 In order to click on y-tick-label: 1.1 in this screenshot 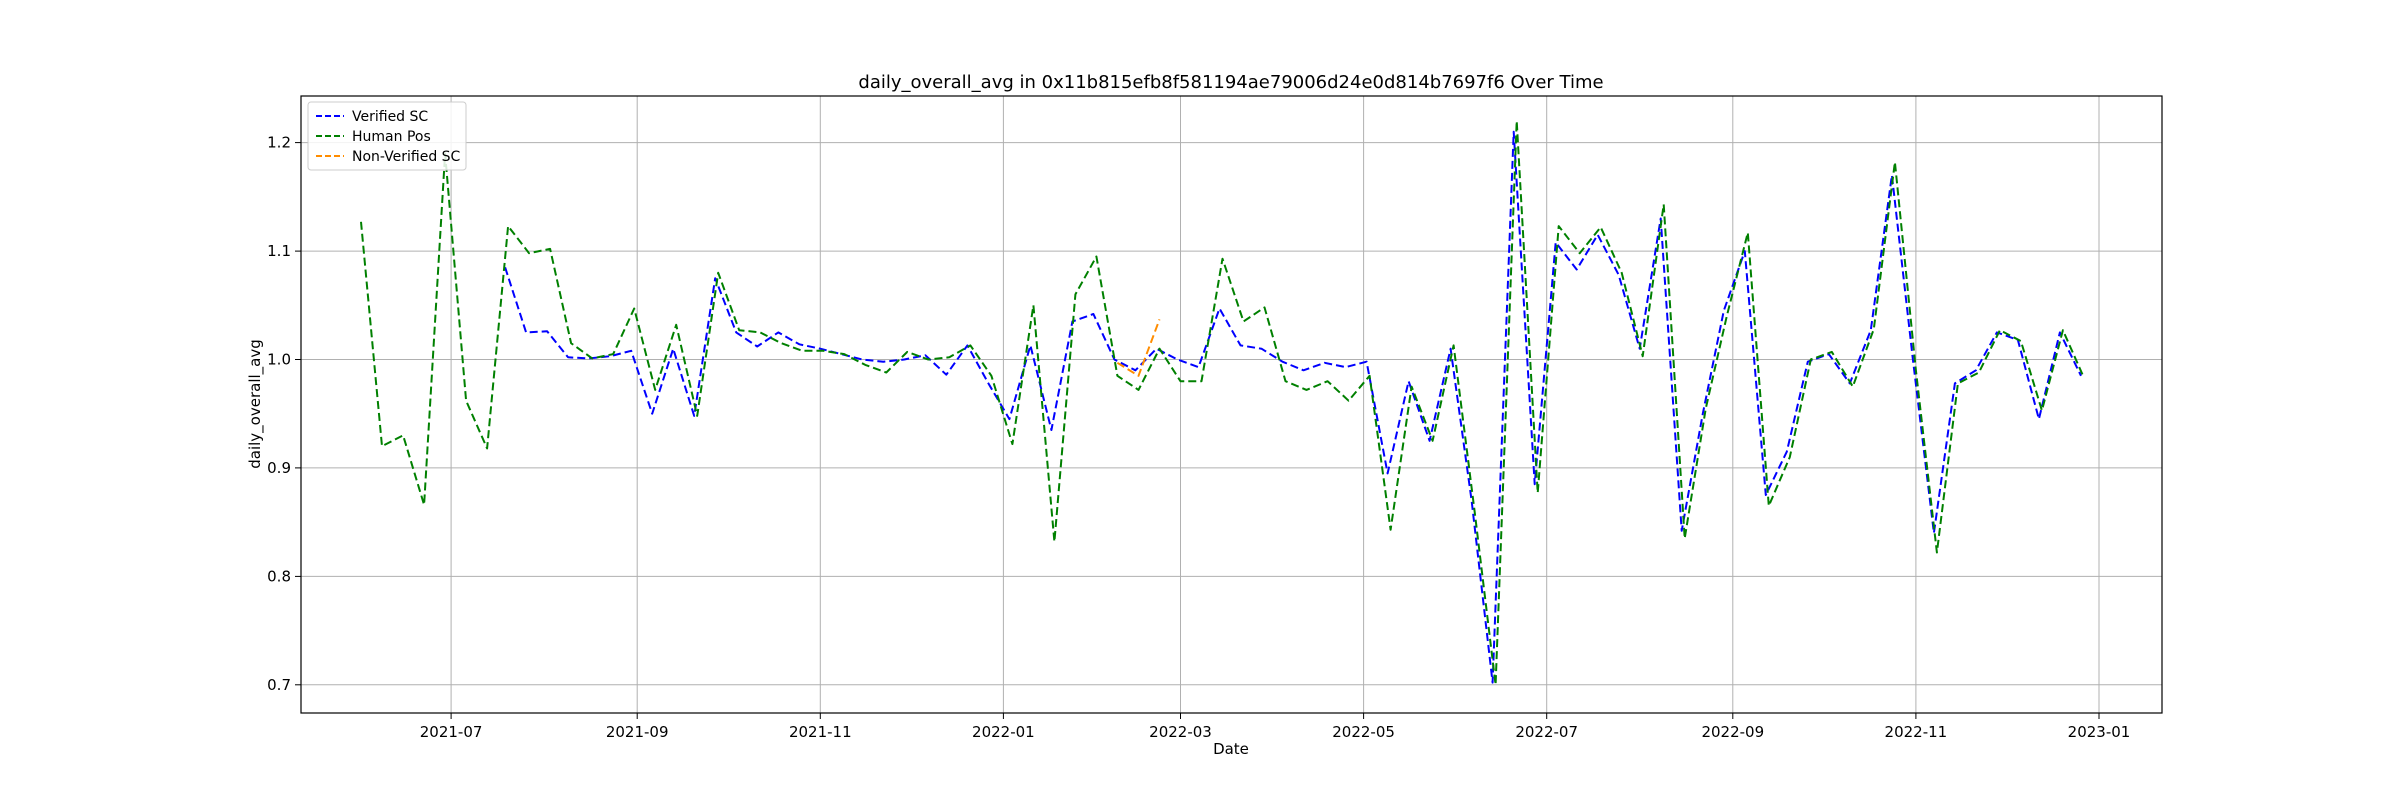, I will do `click(279, 251)`.